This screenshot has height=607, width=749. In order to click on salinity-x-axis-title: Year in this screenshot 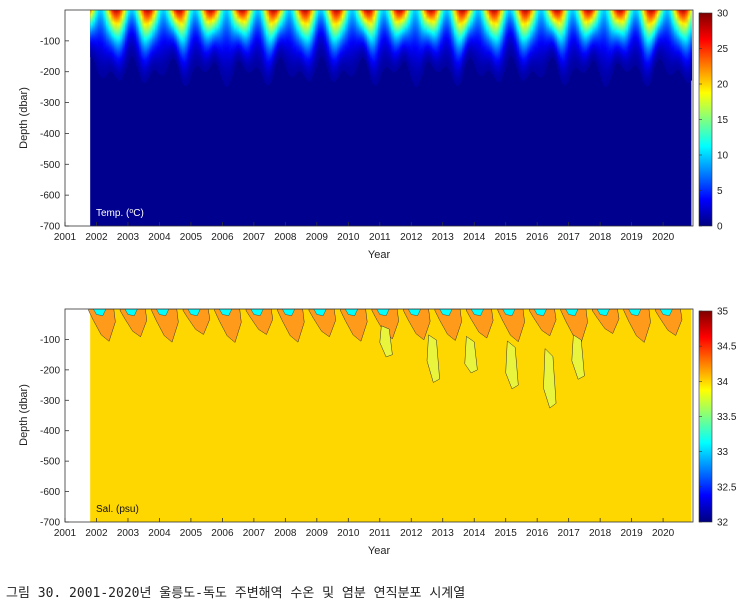, I will do `click(379, 551)`.